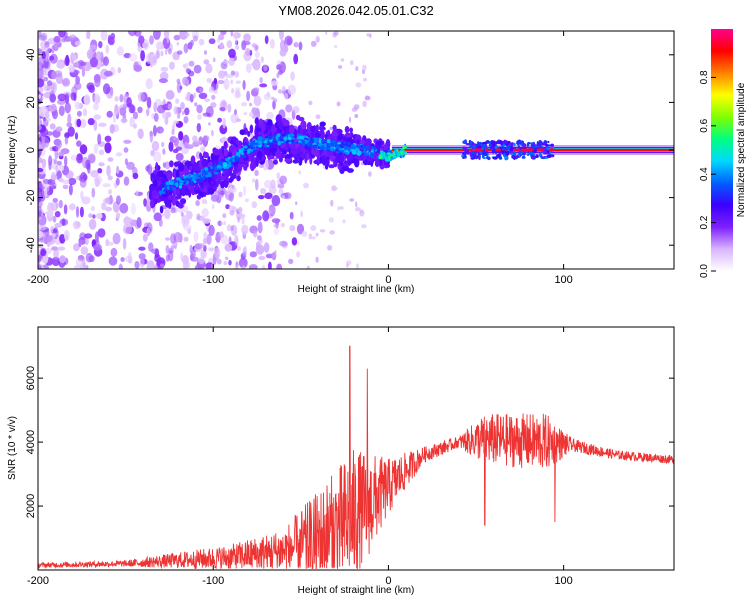  What do you see at coordinates (388, 280) in the screenshot?
I see `x-tick-label: 0` at bounding box center [388, 280].